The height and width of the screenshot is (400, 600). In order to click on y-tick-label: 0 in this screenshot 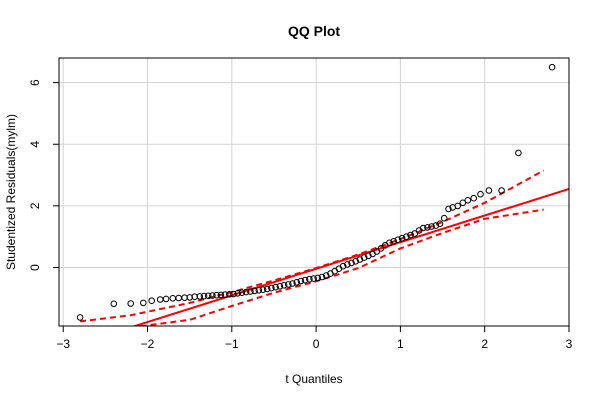, I will do `click(35, 267)`.